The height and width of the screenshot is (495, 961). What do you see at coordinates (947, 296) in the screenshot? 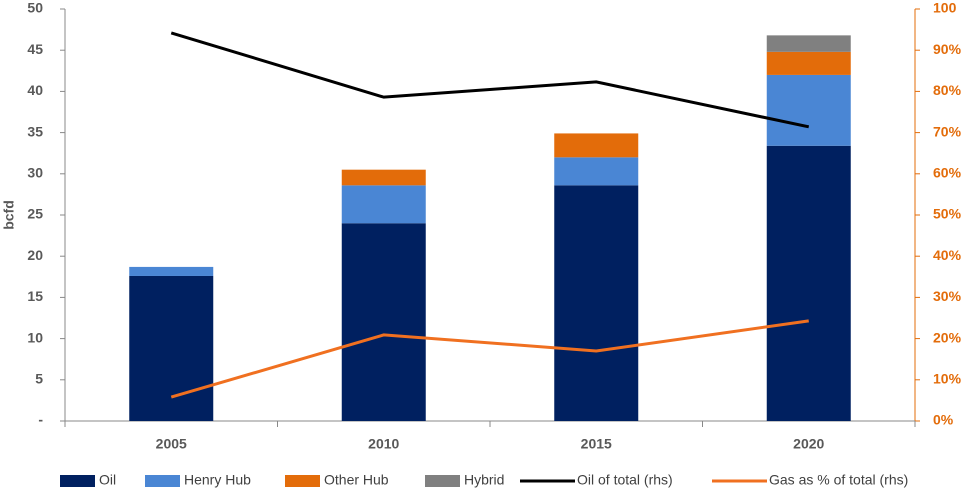
I see `y2-tick-label: 30%` at bounding box center [947, 296].